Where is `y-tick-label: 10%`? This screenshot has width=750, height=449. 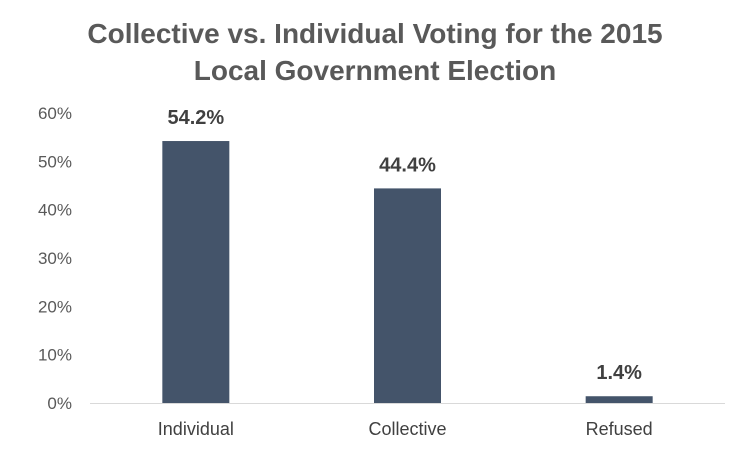 y-tick-label: 10% is located at coordinates (55, 355).